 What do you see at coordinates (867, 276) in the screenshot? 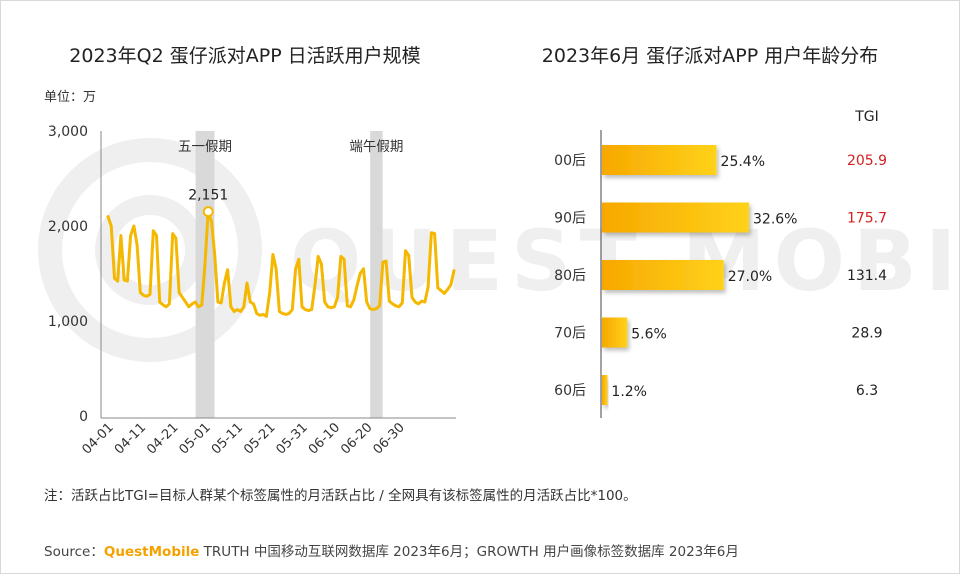
I see `tgi-value: 131.4` at bounding box center [867, 276].